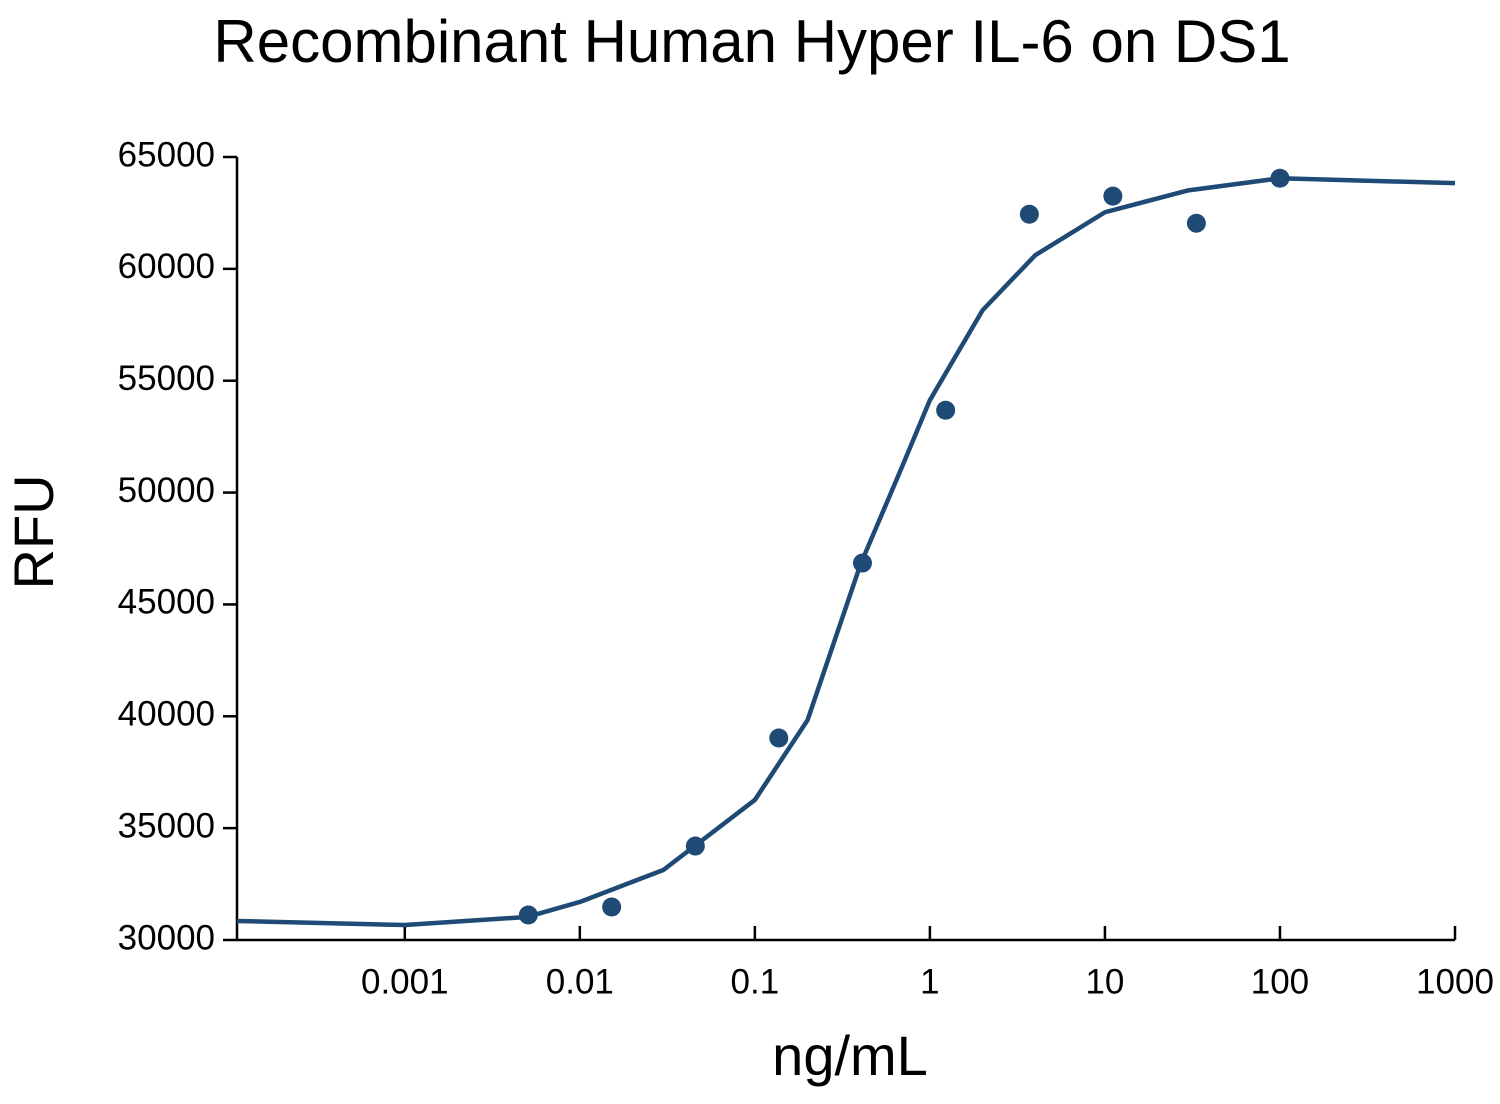 This screenshot has height=1104, width=1500. Describe the element at coordinates (850, 1055) in the screenshot. I see `x-axis-label: ng/mL` at that location.